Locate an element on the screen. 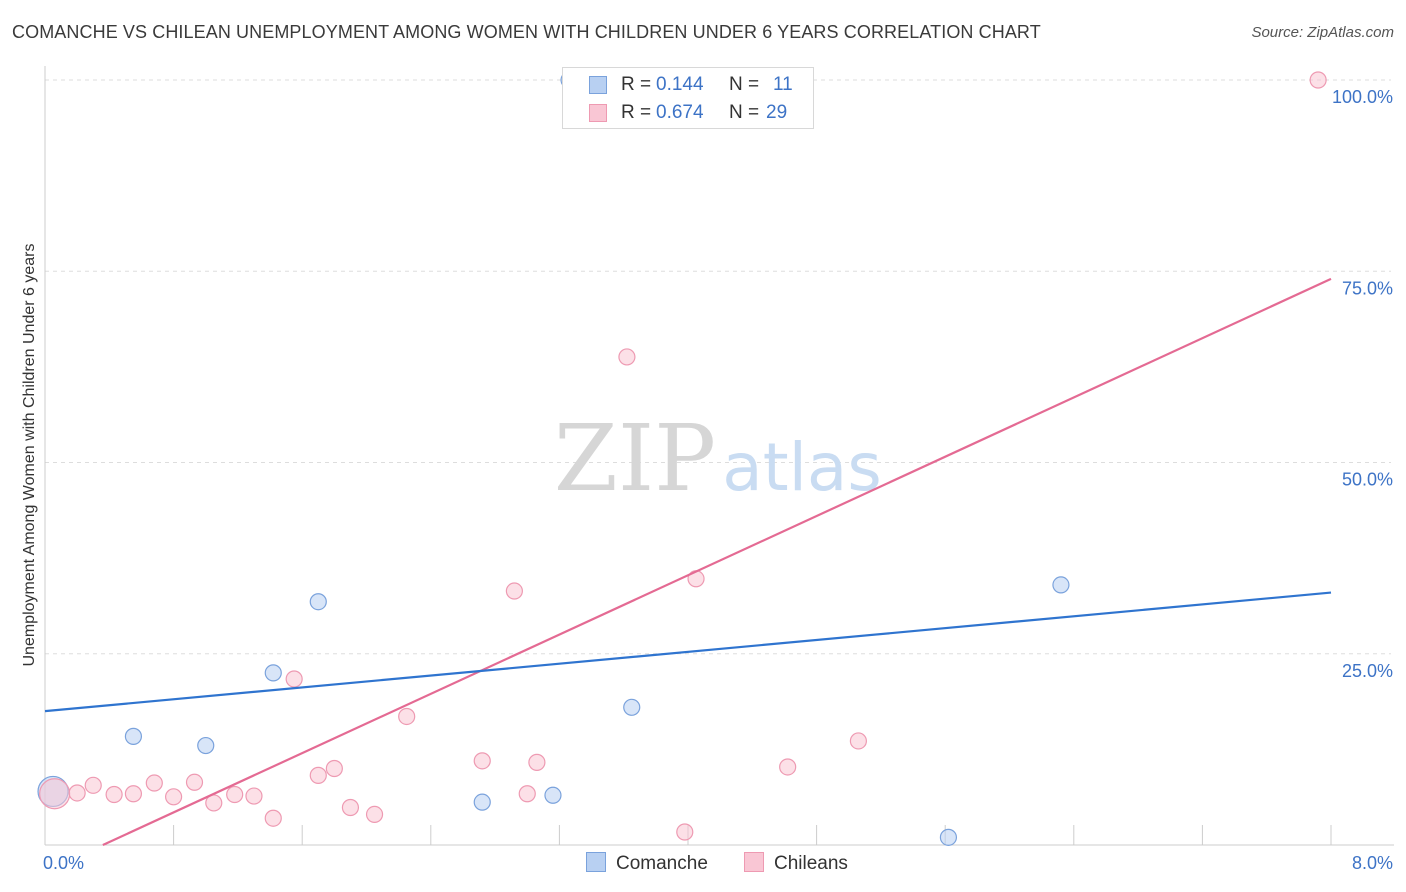 The height and width of the screenshot is (892, 1406). legend-label: Comanche is located at coordinates (662, 863).